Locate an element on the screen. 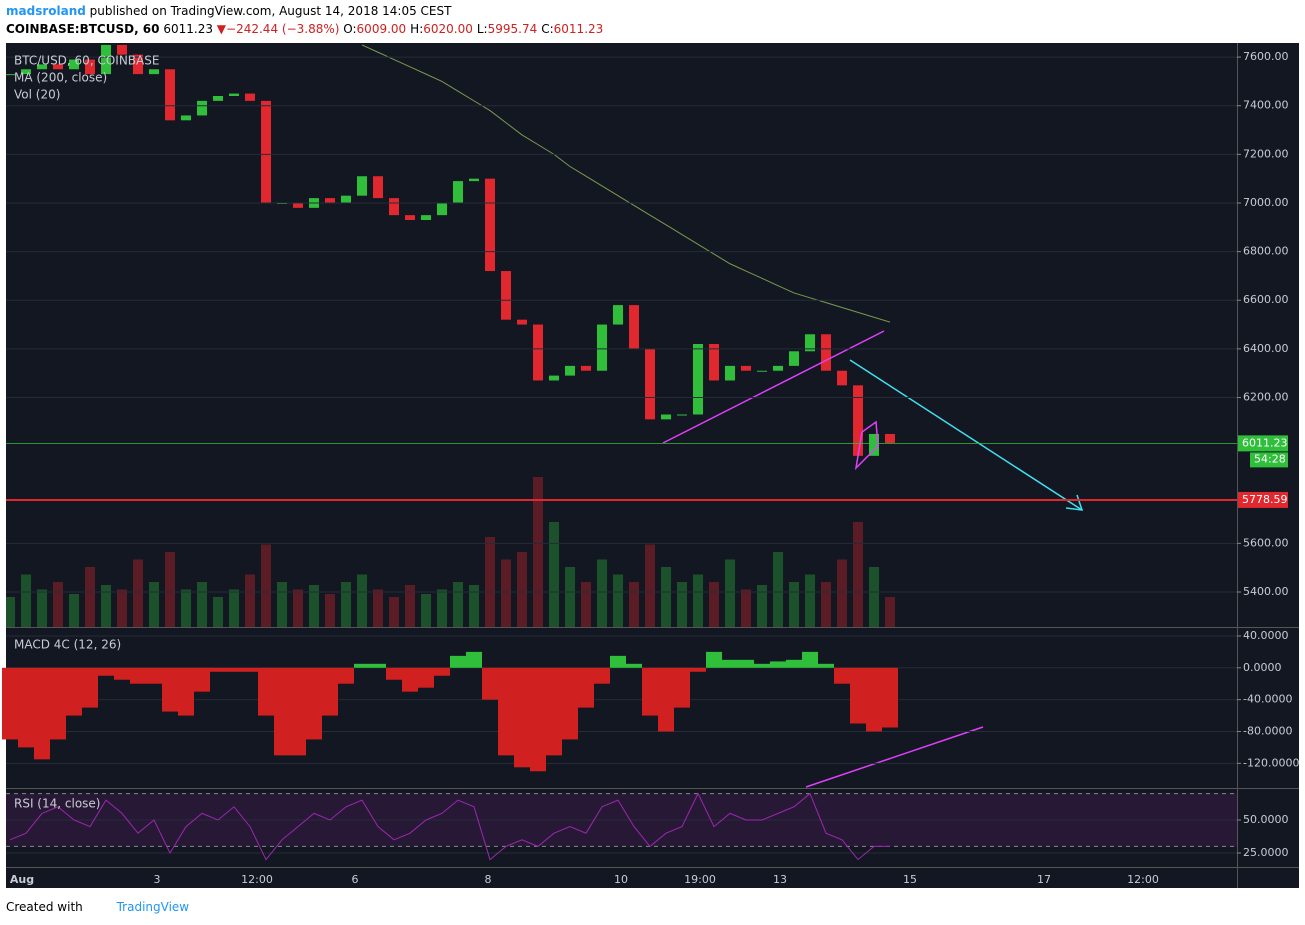  x-tick-label: 12:00 is located at coordinates (1143, 879).